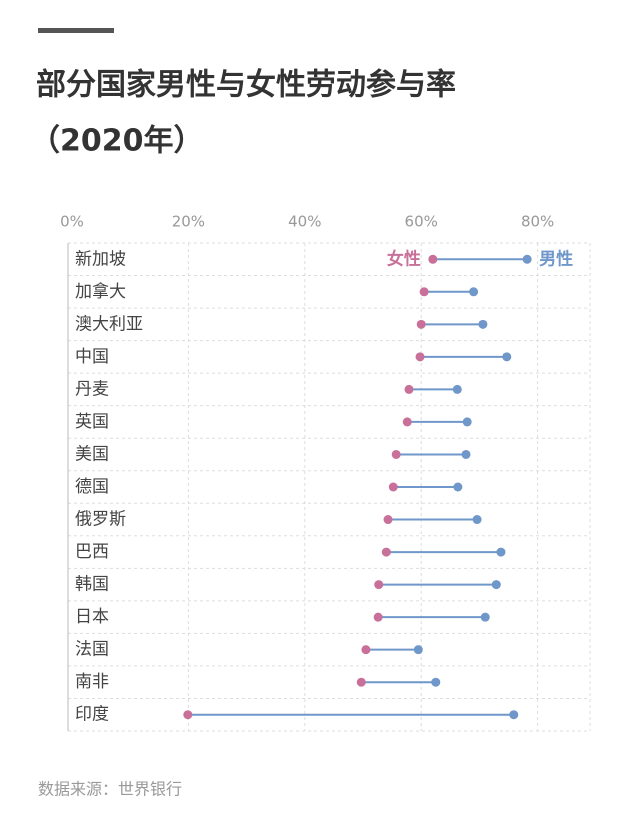  What do you see at coordinates (304, 222) in the screenshot?
I see `x-tick-label: 40%` at bounding box center [304, 222].